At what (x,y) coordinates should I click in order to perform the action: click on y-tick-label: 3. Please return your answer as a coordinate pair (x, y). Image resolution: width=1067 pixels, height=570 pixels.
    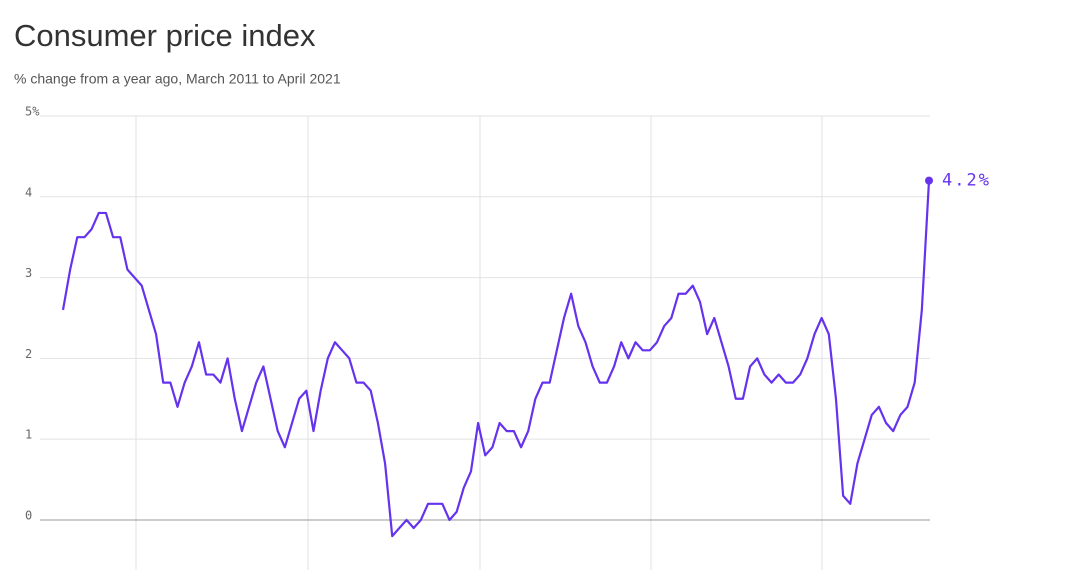
    Looking at the image, I should click on (28, 273).